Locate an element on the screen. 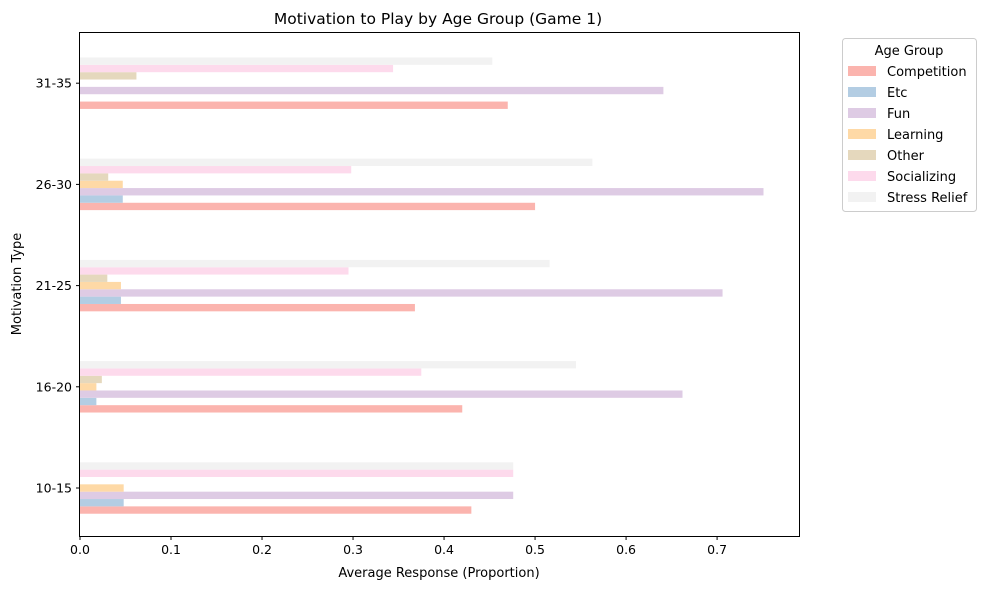 The height and width of the screenshot is (590, 987). legend-label-other: Other is located at coordinates (906, 156).